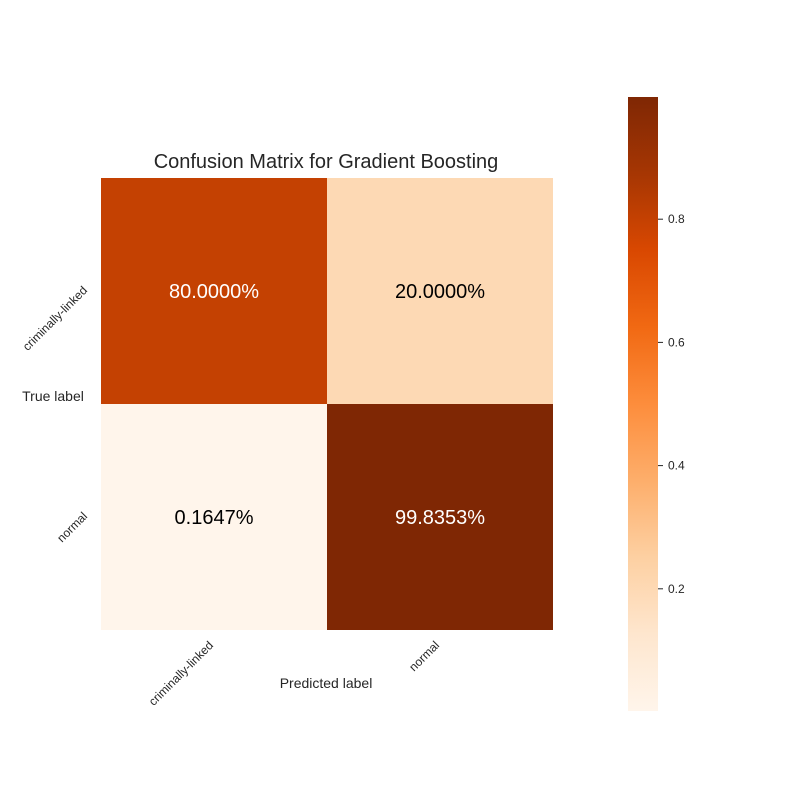 Image resolution: width=800 pixels, height=800 pixels. What do you see at coordinates (676, 466) in the screenshot?
I see `colorbar-tick-label: 0.4` at bounding box center [676, 466].